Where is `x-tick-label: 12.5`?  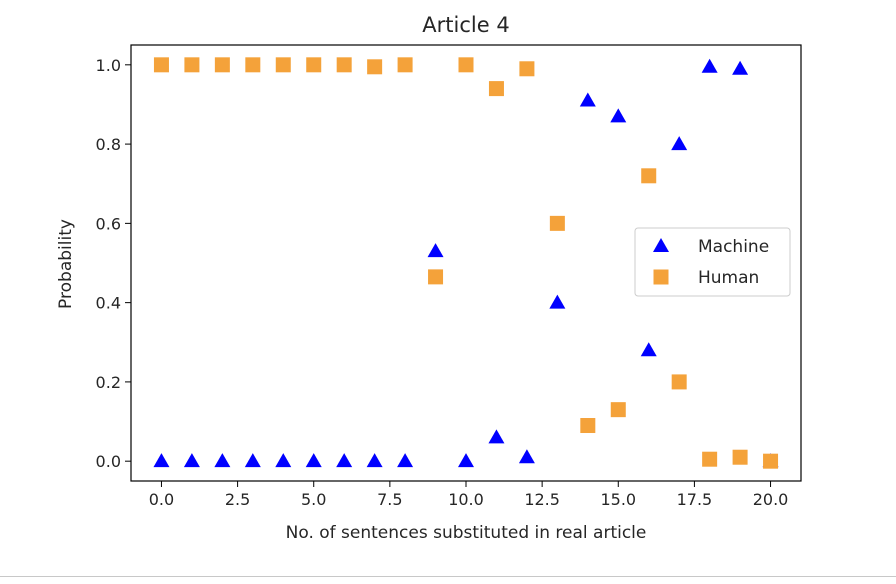
x-tick-label: 12.5 is located at coordinates (542, 499).